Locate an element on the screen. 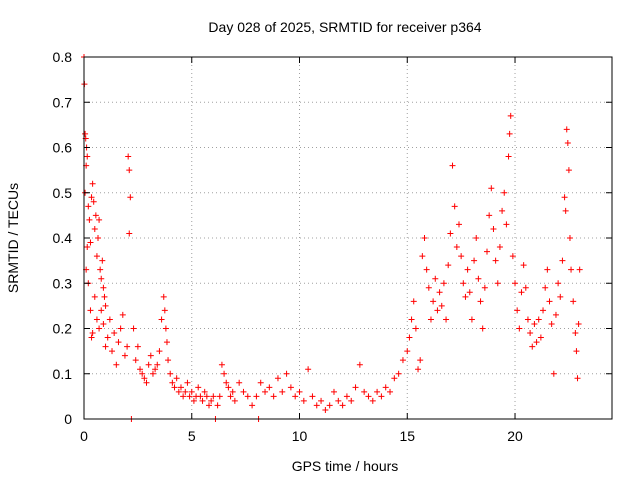  y-tick-label: 0.7 is located at coordinates (63, 102).